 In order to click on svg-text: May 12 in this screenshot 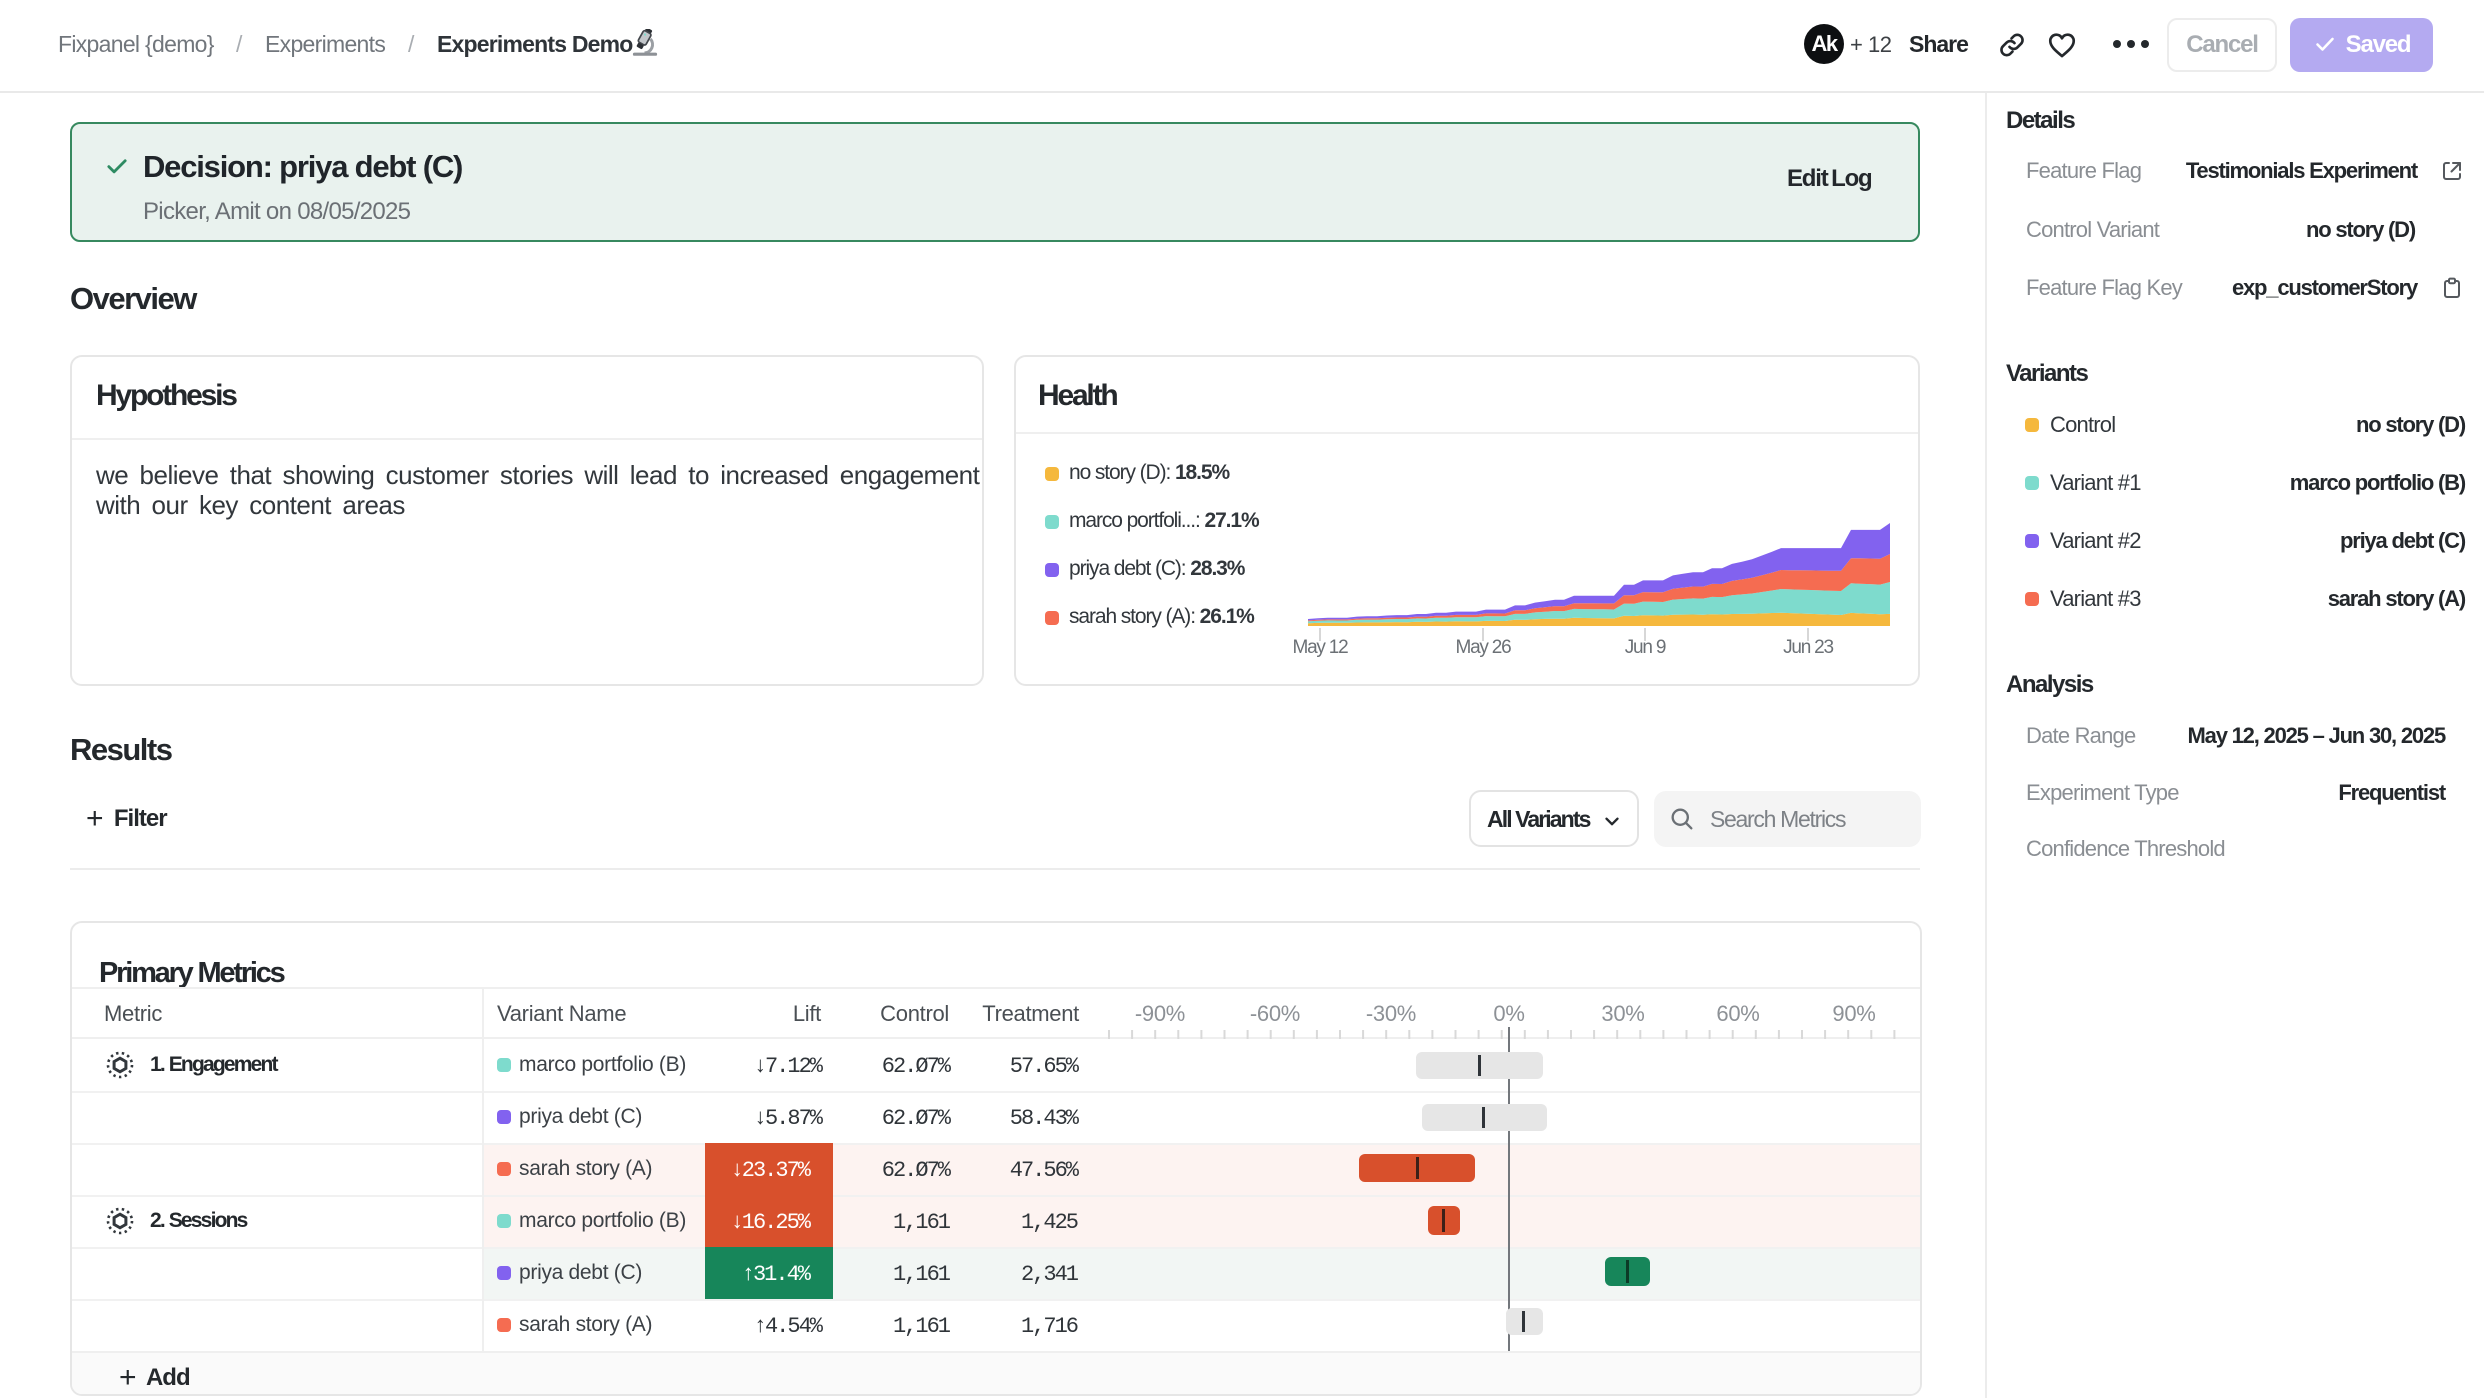, I will do `click(1320, 647)`.